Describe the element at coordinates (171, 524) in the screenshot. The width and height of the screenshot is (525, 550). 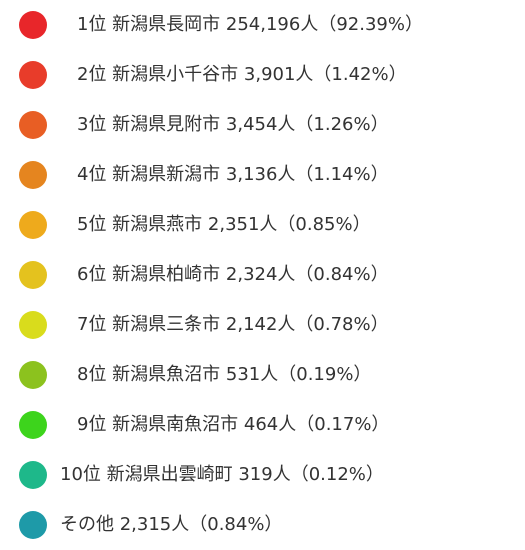
I see `legend-label: その他 2,315人（0.84%）` at that location.